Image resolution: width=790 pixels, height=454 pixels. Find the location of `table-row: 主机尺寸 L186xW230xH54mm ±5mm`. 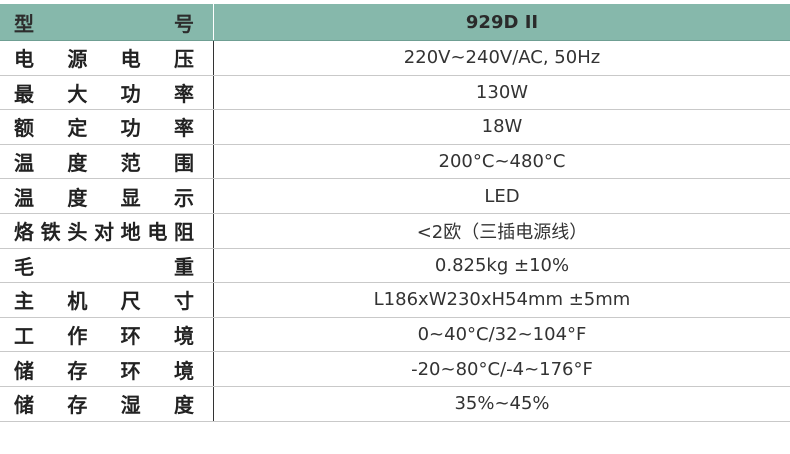

table-row: 主机尺寸 L186xW230xH54mm ±5mm is located at coordinates (395, 300).